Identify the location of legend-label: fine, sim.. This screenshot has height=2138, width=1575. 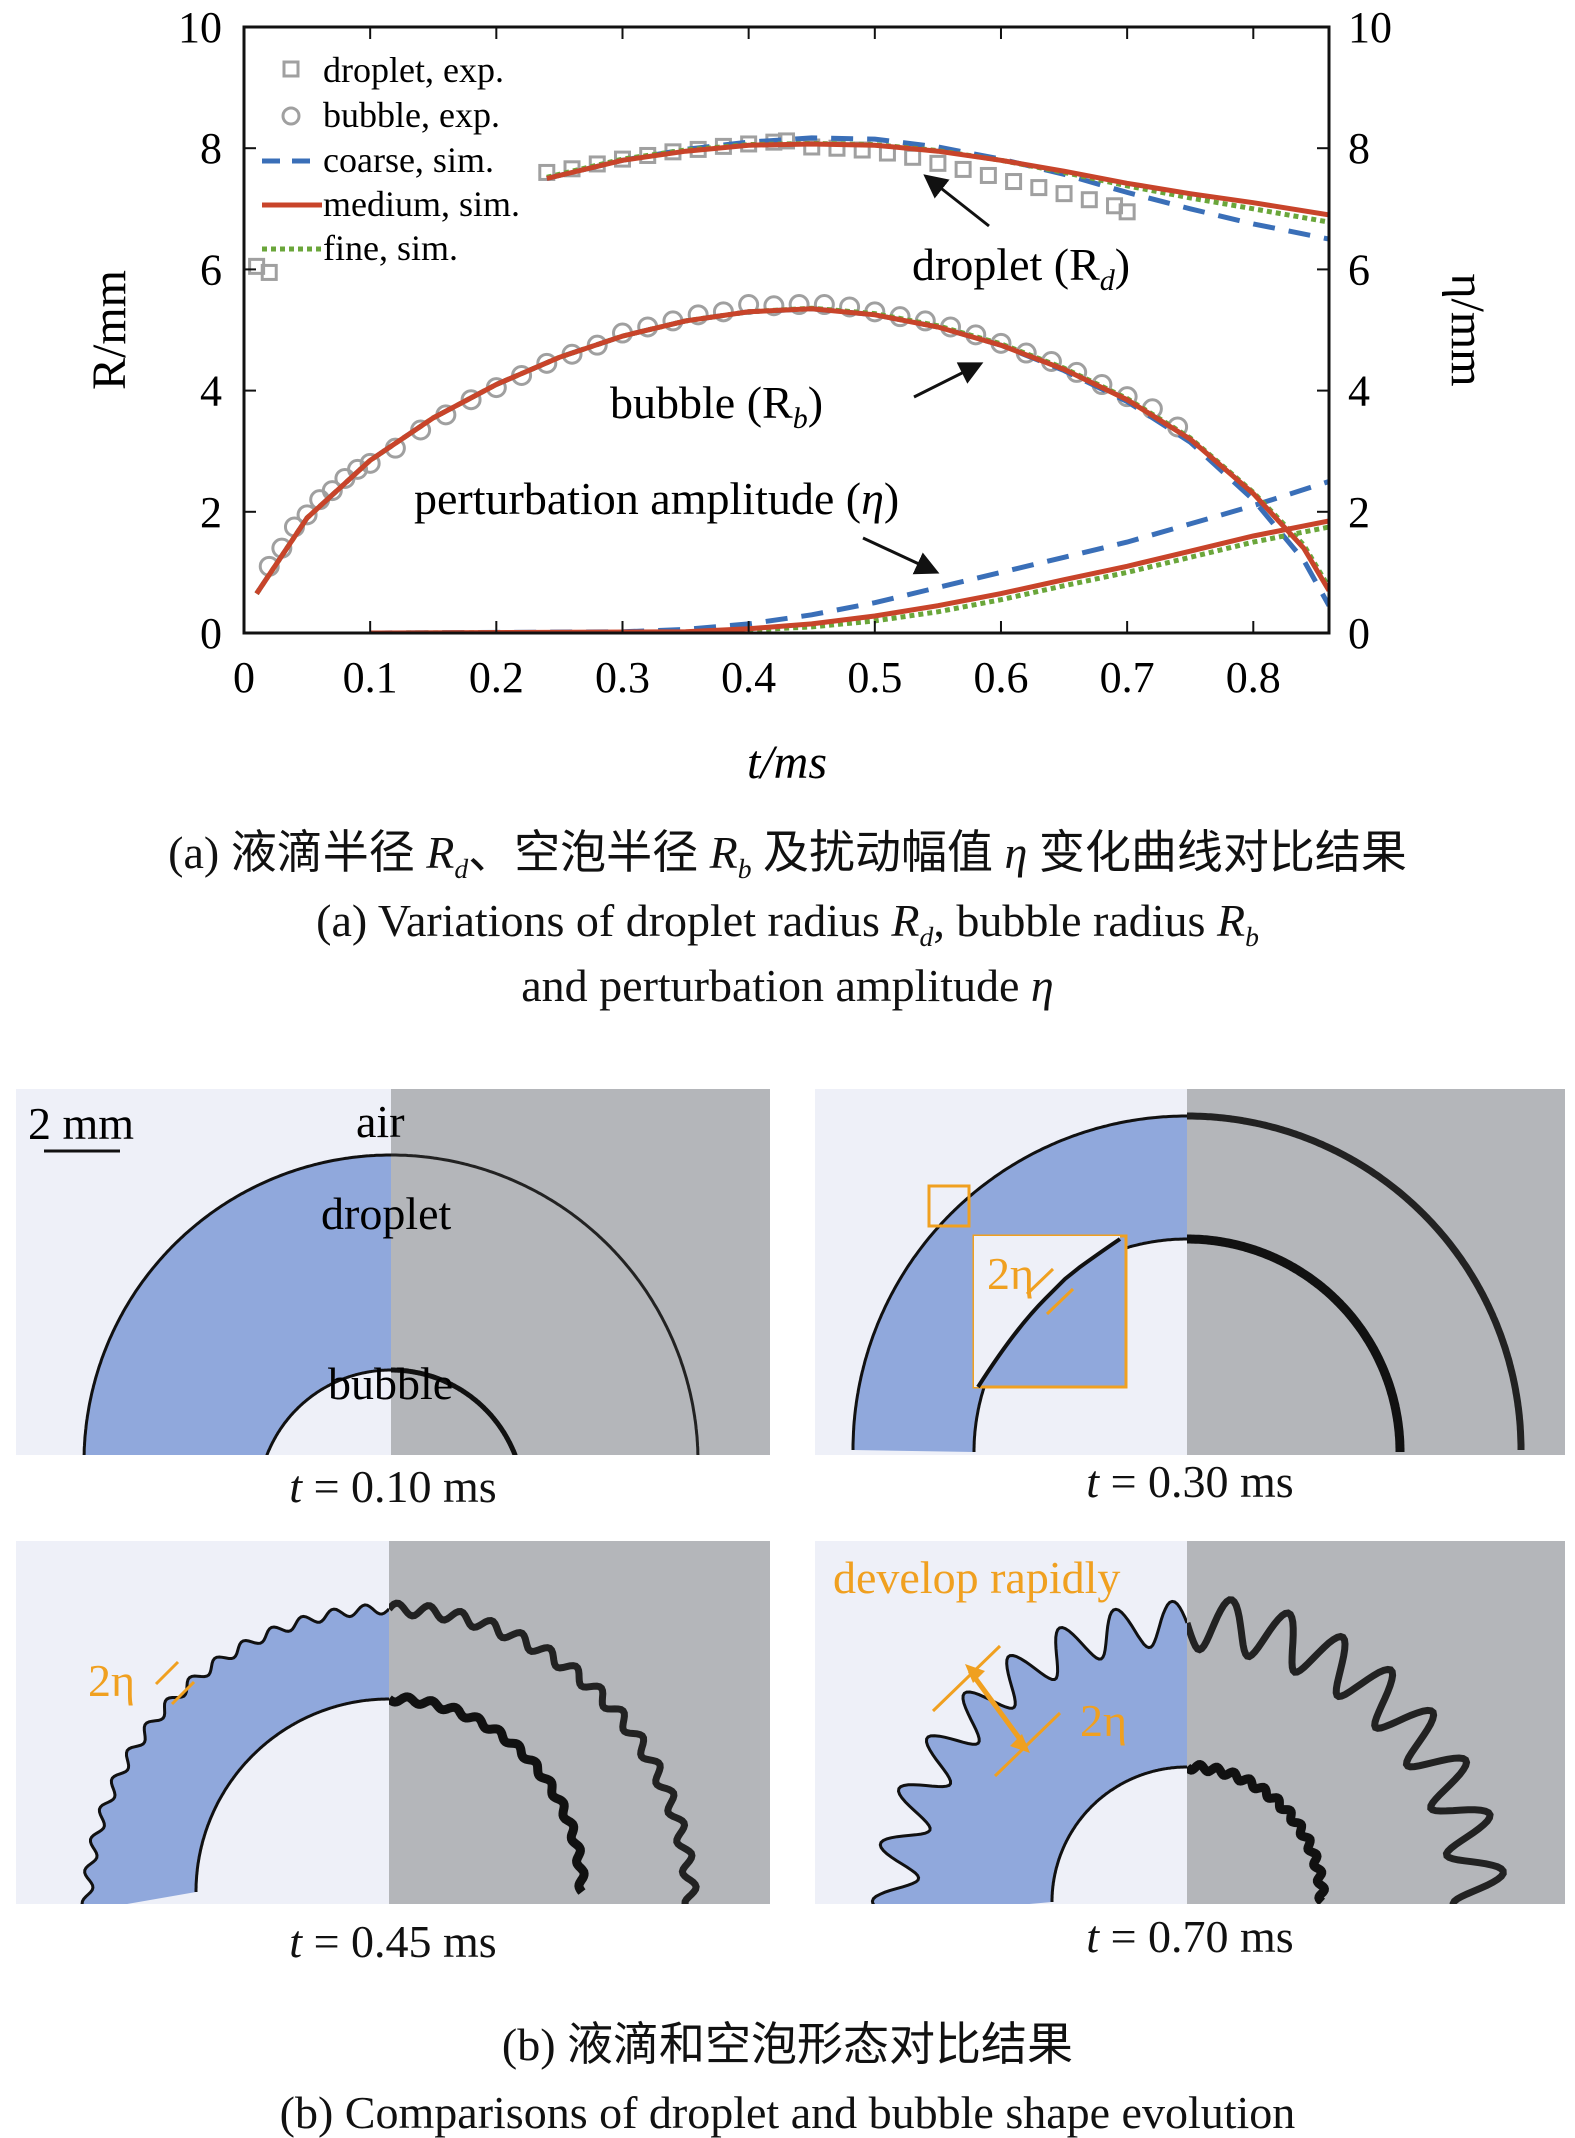
(390, 248).